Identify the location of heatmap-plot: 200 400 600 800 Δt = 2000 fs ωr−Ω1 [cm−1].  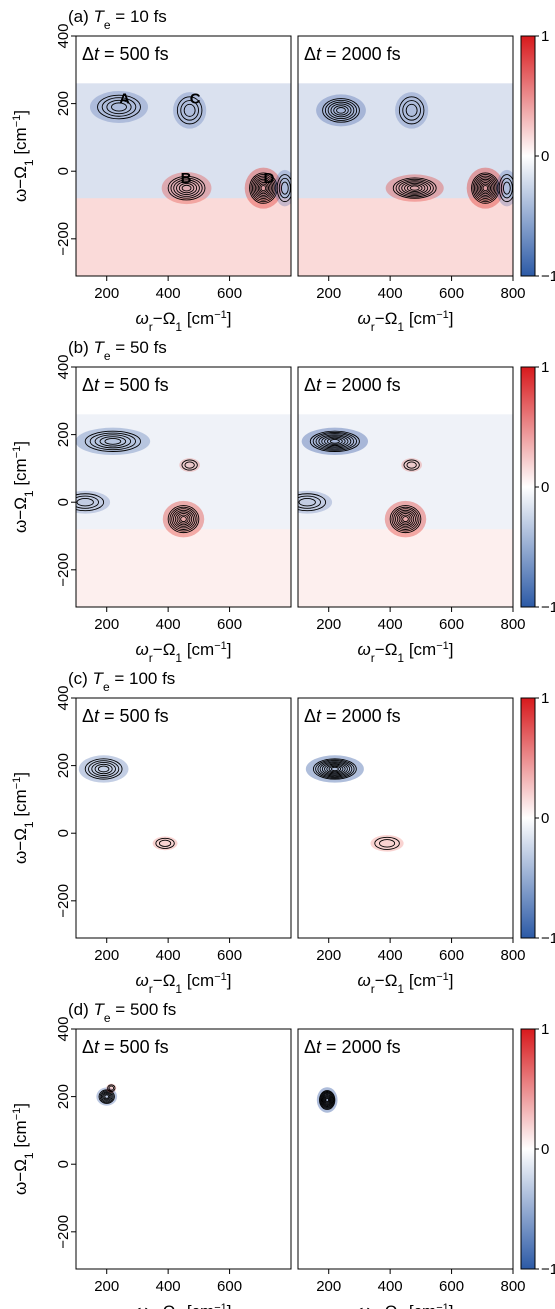
(411, 846).